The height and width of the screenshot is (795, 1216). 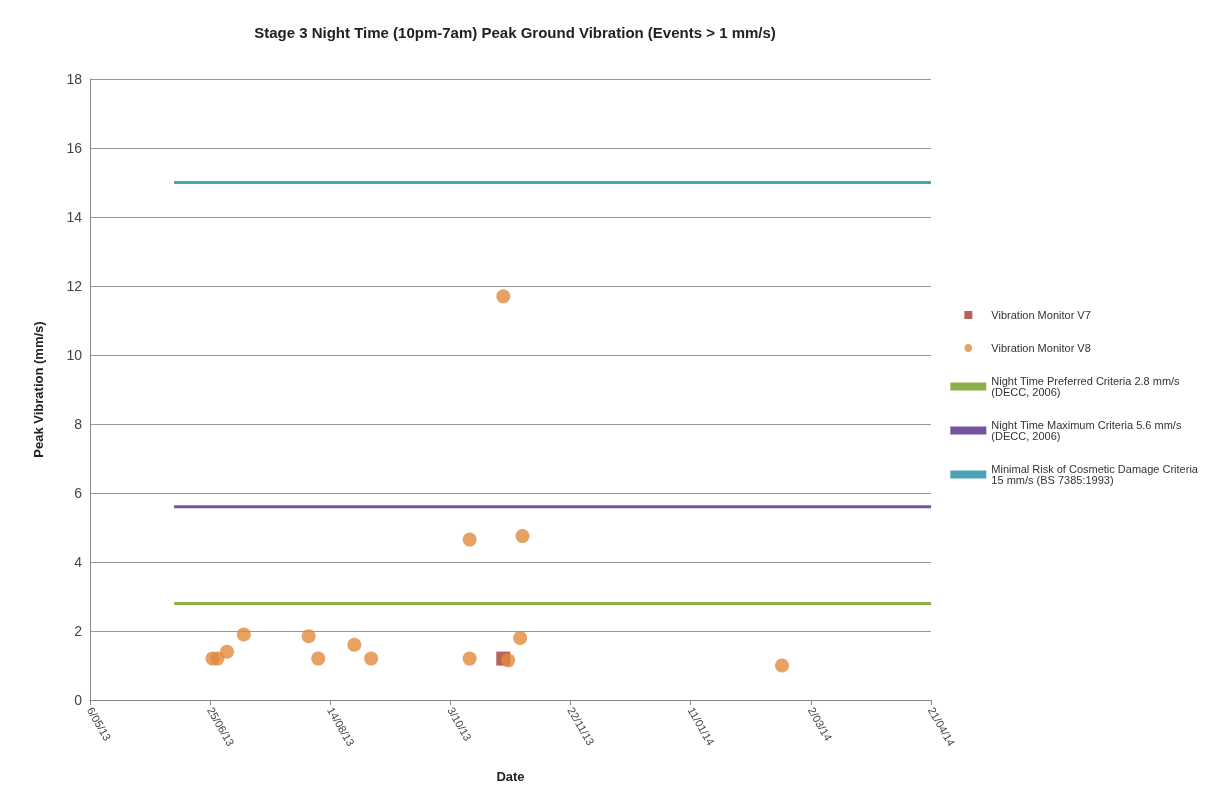 I want to click on y-tick-label: 14, so click(x=74, y=217).